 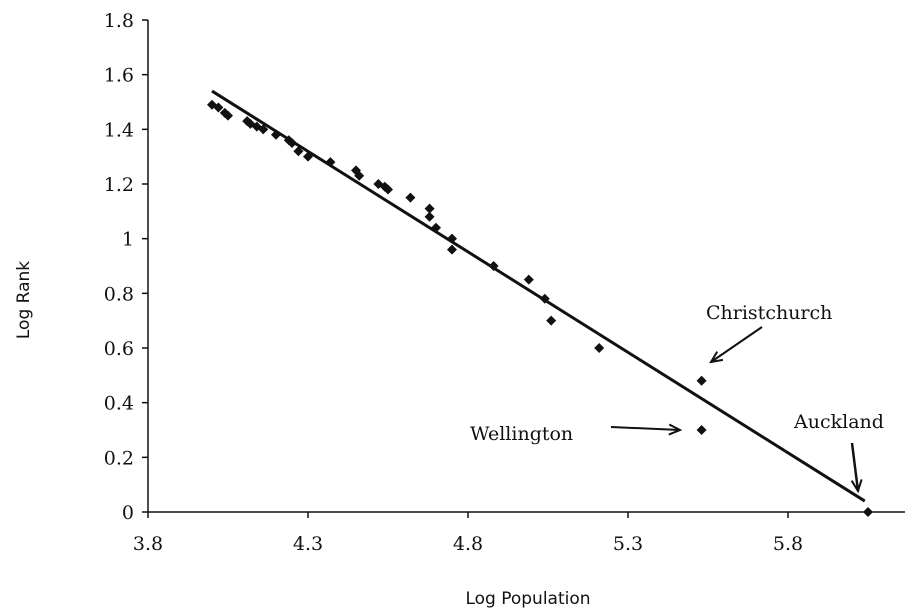 I want to click on y-tick-label: 1.4, so click(x=119, y=130).